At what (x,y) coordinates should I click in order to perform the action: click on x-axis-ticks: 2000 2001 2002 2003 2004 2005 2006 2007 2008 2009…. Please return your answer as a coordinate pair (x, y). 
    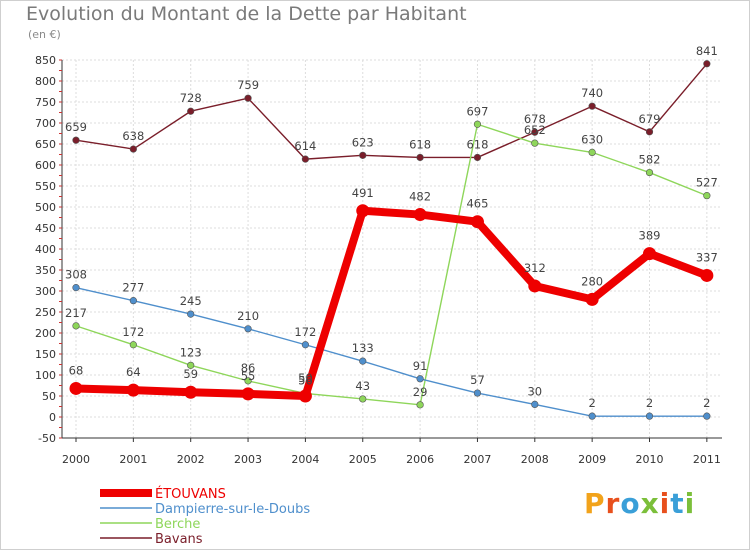
    Looking at the image, I should click on (391, 459).